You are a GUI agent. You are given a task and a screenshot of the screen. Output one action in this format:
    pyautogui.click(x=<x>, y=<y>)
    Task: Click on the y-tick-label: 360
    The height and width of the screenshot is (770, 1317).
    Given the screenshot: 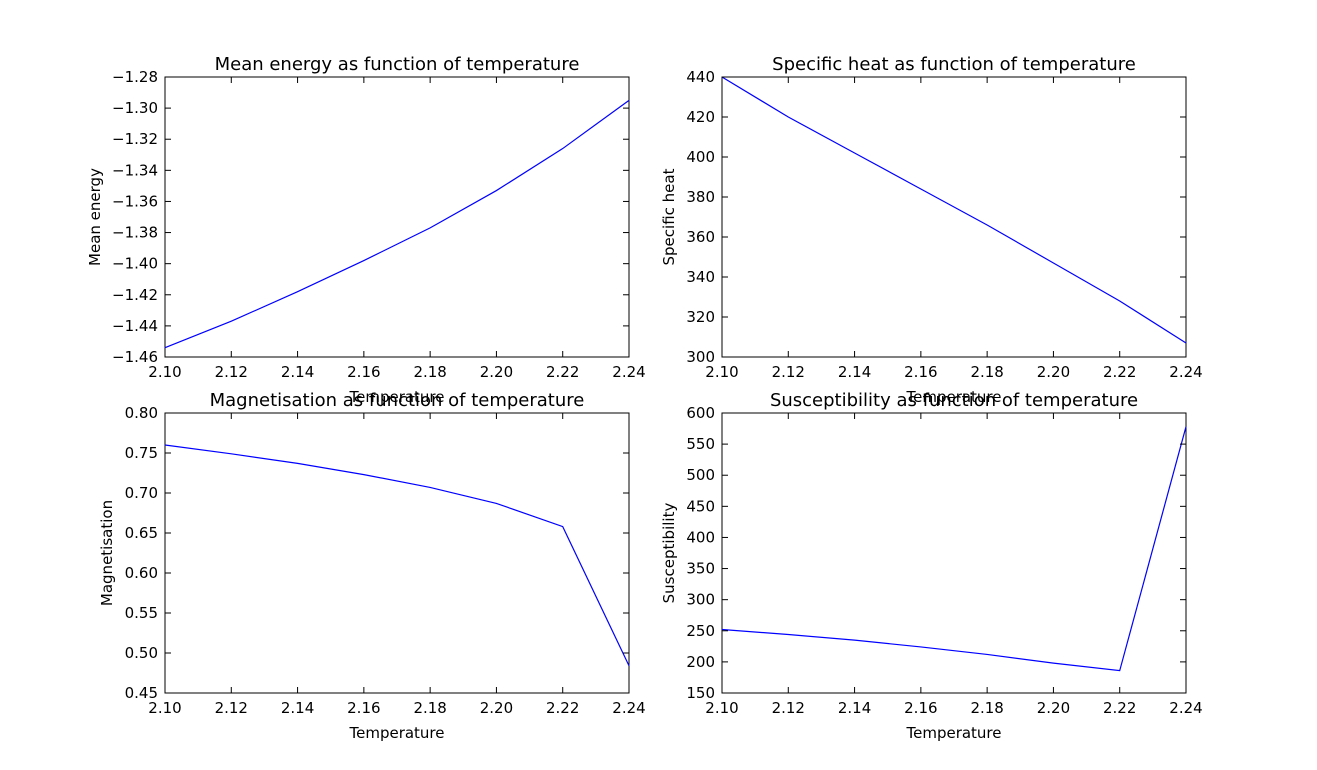 What is the action you would take?
    pyautogui.click(x=700, y=237)
    